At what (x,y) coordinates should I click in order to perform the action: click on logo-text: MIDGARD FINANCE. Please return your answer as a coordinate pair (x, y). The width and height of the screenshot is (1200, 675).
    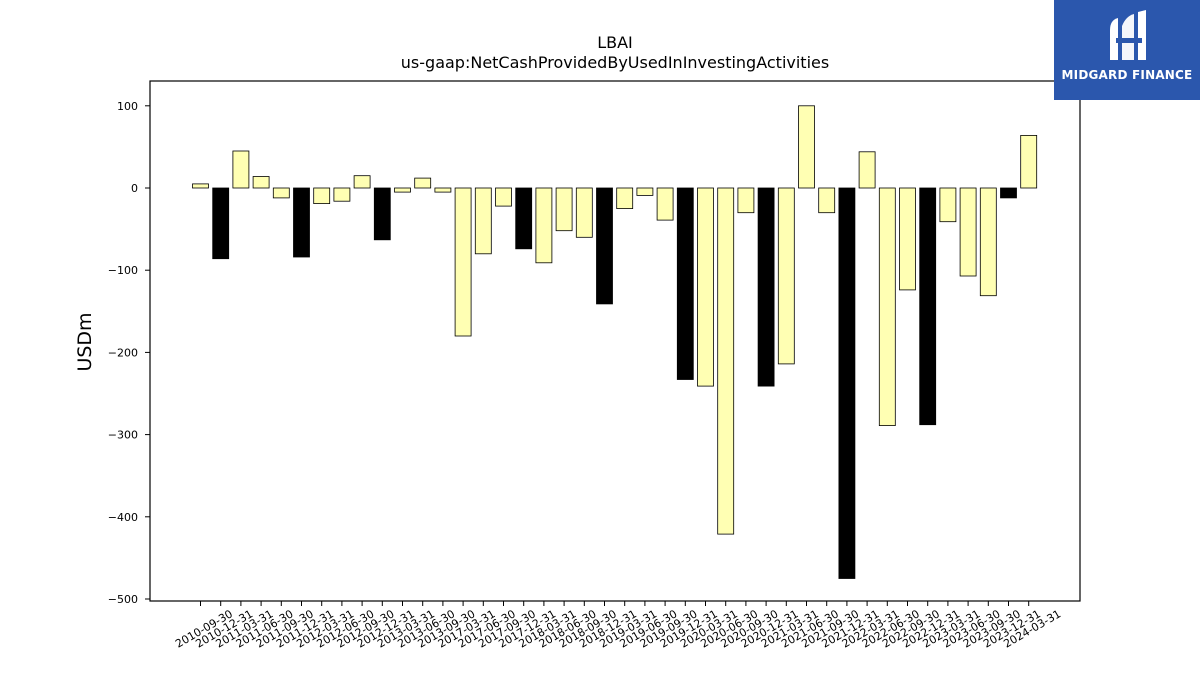
    Looking at the image, I should click on (1127, 75).